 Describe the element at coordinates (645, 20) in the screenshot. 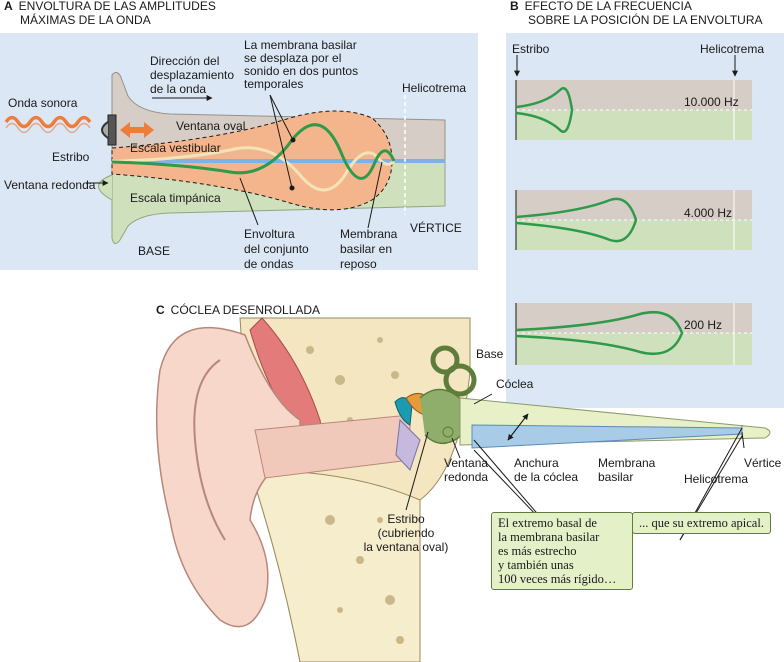

I see `panel-b-title-line2: SOBRE LA POSICIÓN DE LA ENVOLTURA` at that location.